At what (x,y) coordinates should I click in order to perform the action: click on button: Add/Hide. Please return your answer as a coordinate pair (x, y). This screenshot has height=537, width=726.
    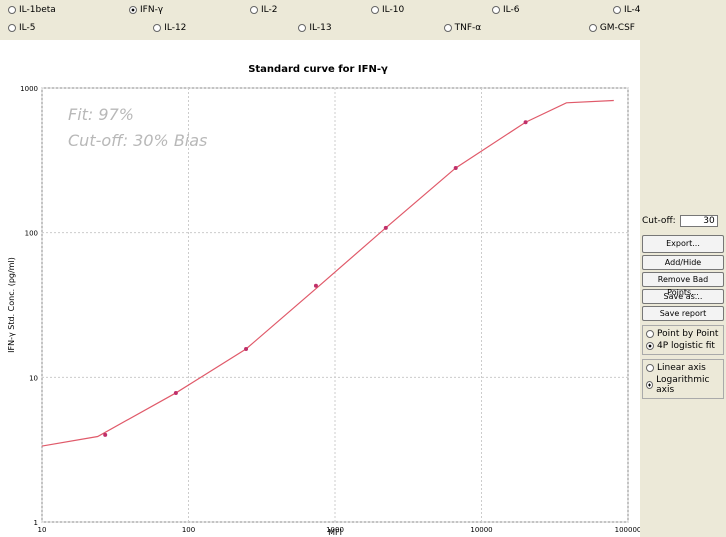
    Looking at the image, I should click on (683, 262).